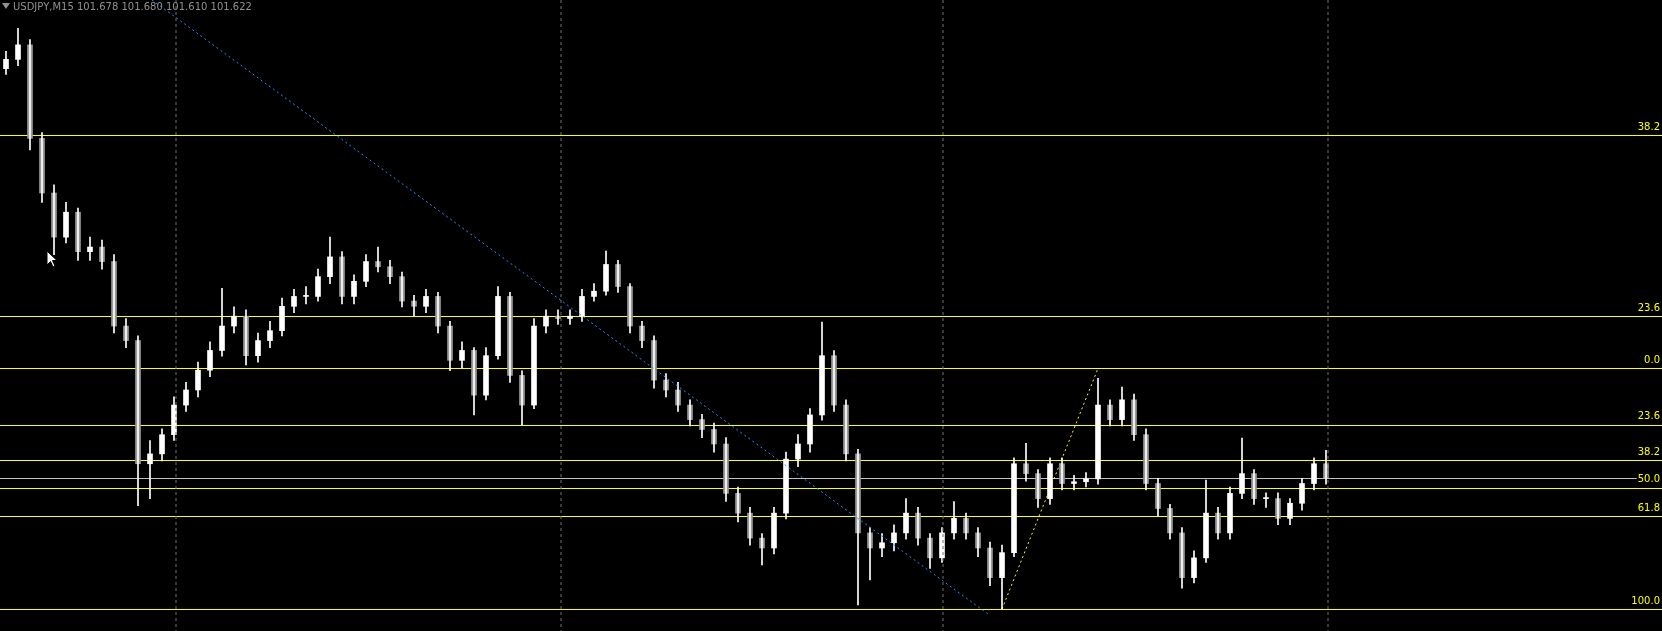 This screenshot has width=1662, height=631. What do you see at coordinates (1652, 360) in the screenshot?
I see `annotation: 0.0` at bounding box center [1652, 360].